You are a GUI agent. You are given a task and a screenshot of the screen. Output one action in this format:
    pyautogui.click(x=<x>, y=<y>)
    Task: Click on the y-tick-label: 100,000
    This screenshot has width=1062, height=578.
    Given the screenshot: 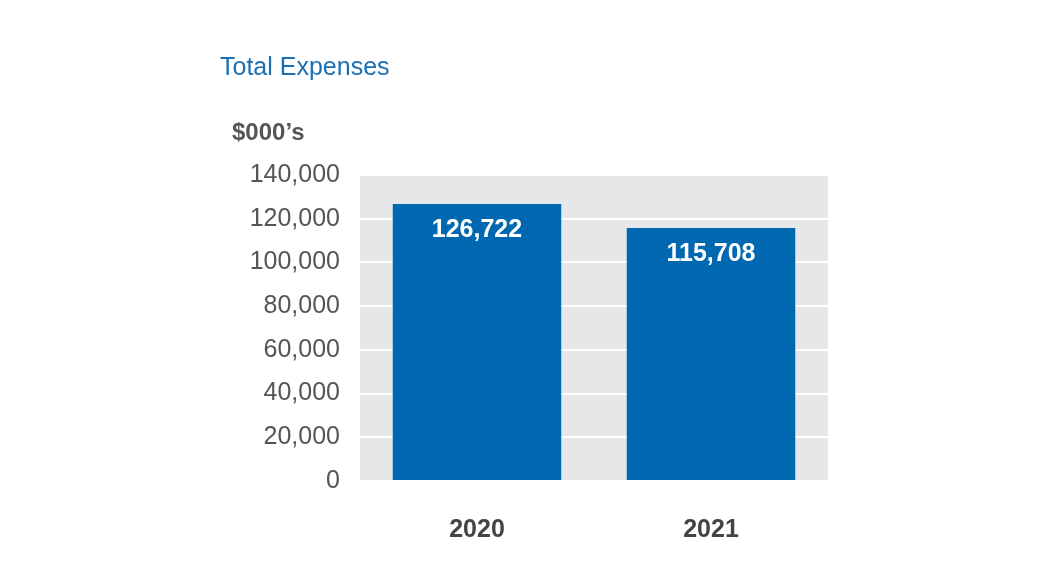 What is the action you would take?
    pyautogui.click(x=294, y=260)
    